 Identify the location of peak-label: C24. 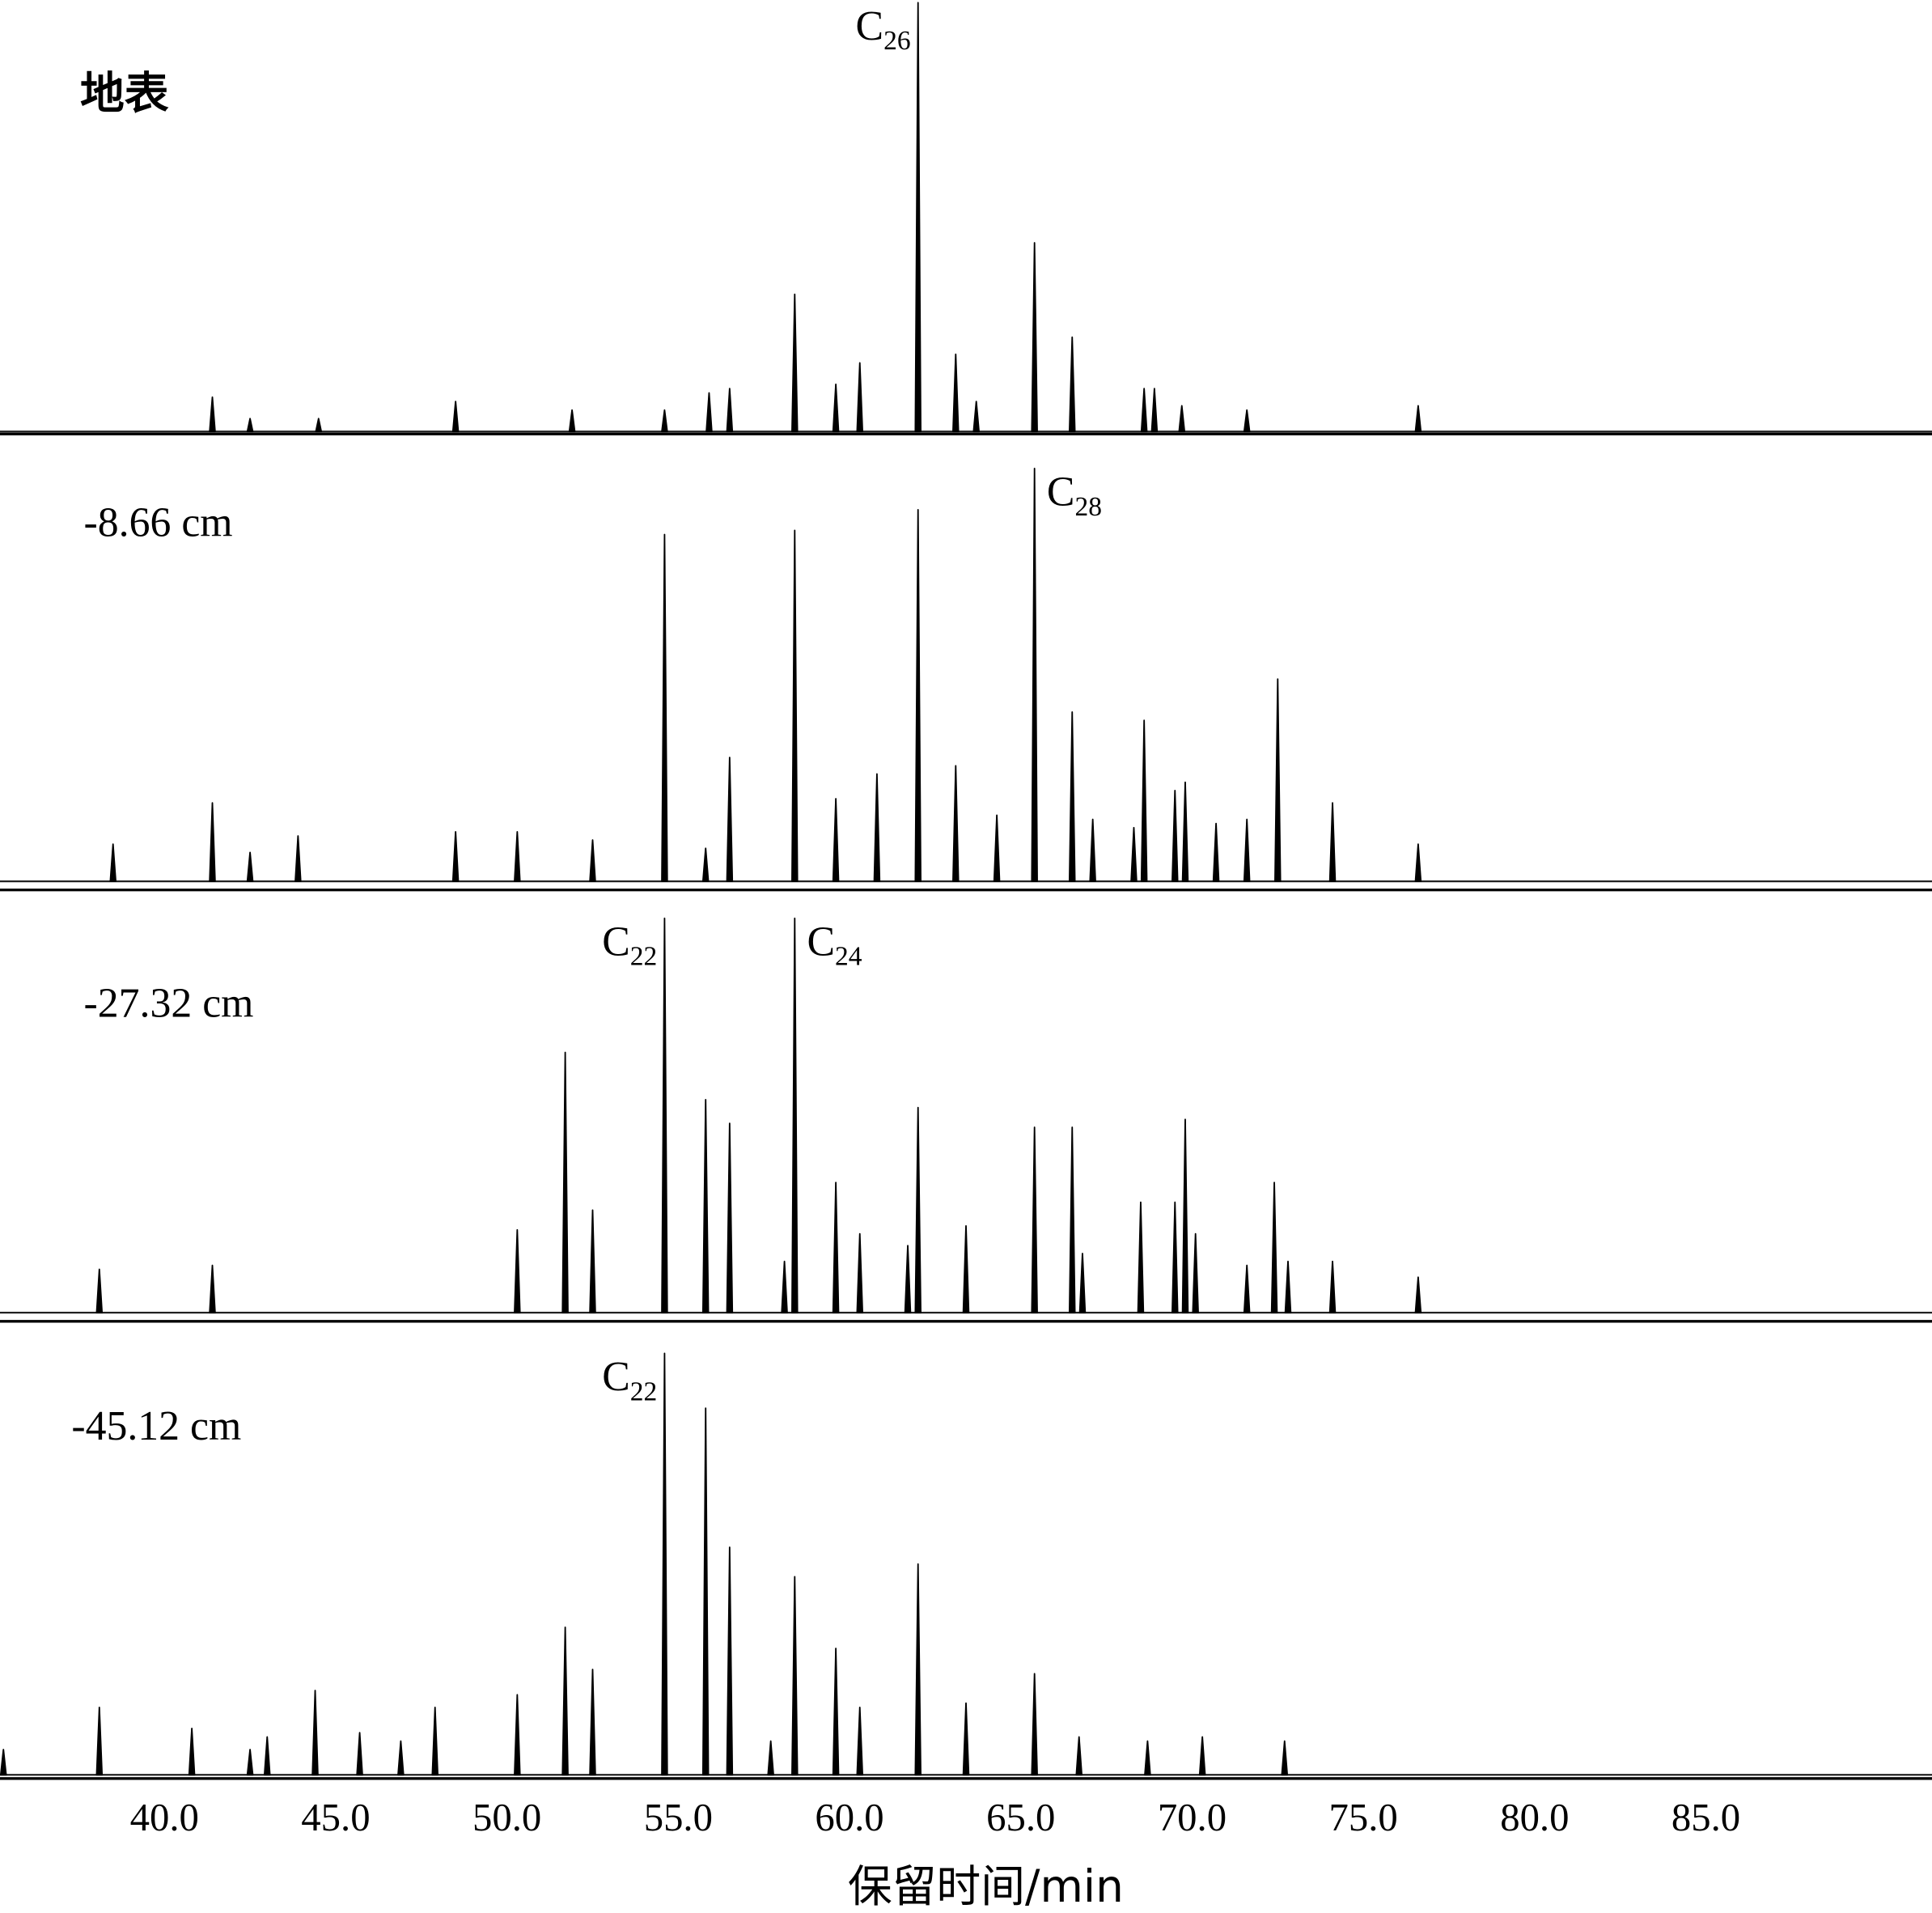
(834, 944).